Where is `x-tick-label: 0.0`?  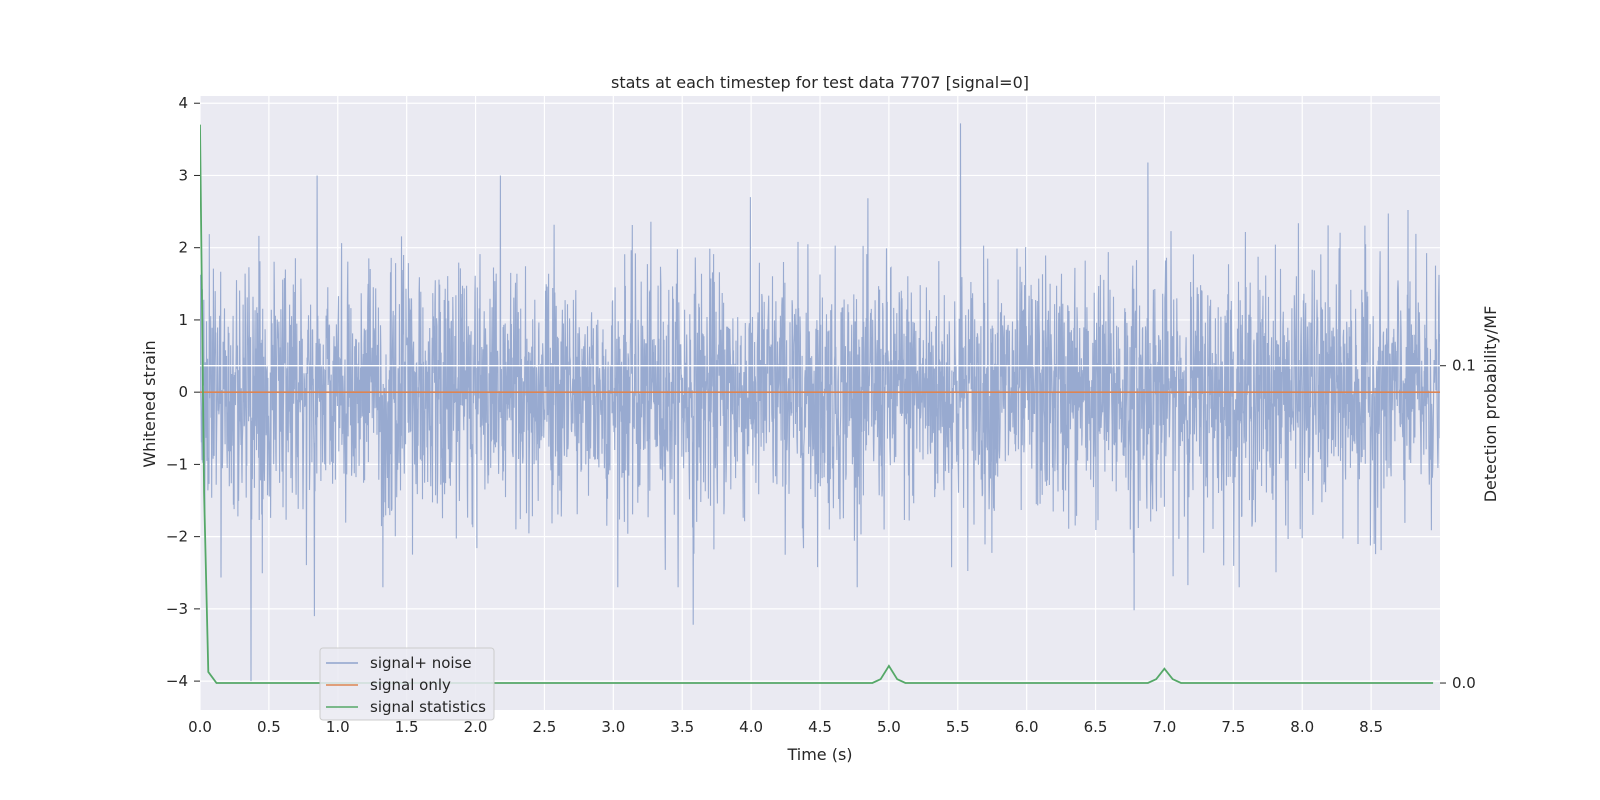 x-tick-label: 0.0 is located at coordinates (200, 727).